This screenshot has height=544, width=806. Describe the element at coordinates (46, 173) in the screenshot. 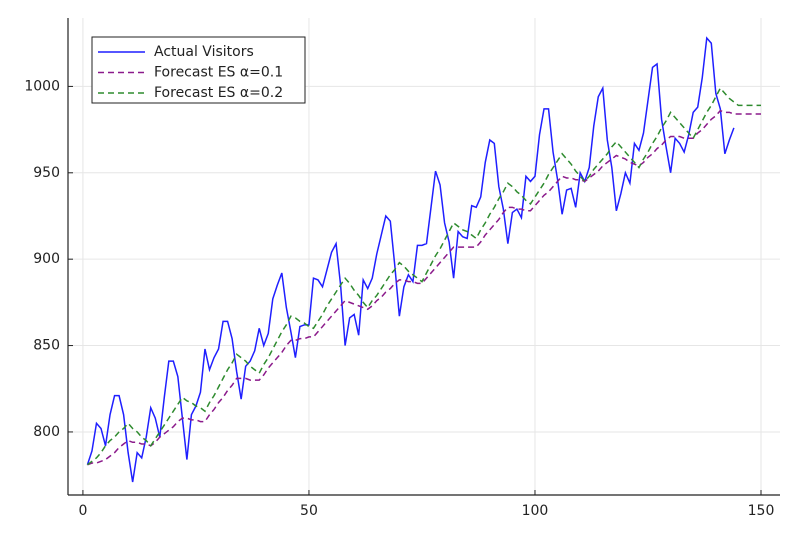

I see `y-tick-label: 950` at that location.